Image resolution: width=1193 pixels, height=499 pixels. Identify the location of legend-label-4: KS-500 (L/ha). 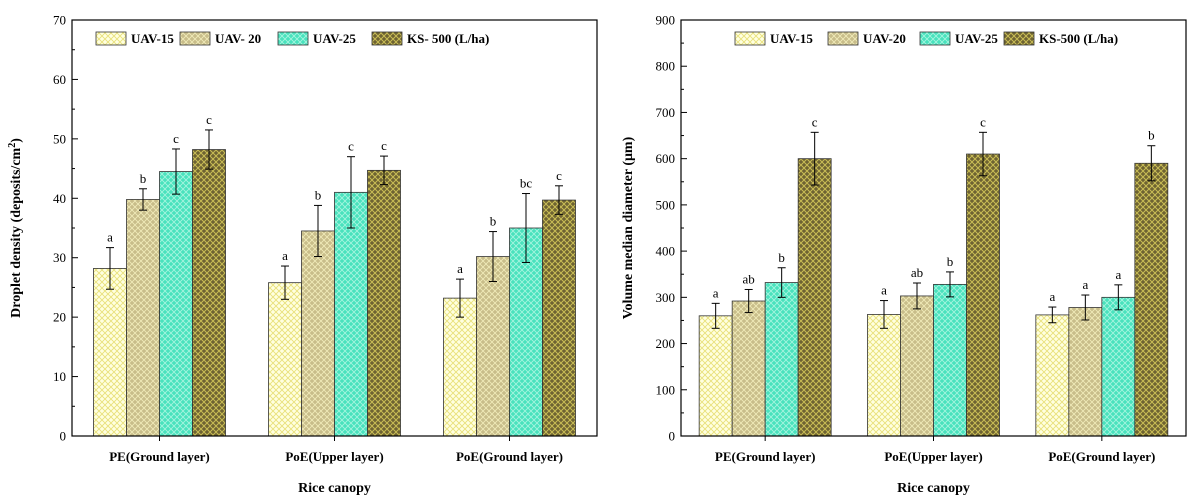
(1078, 38).